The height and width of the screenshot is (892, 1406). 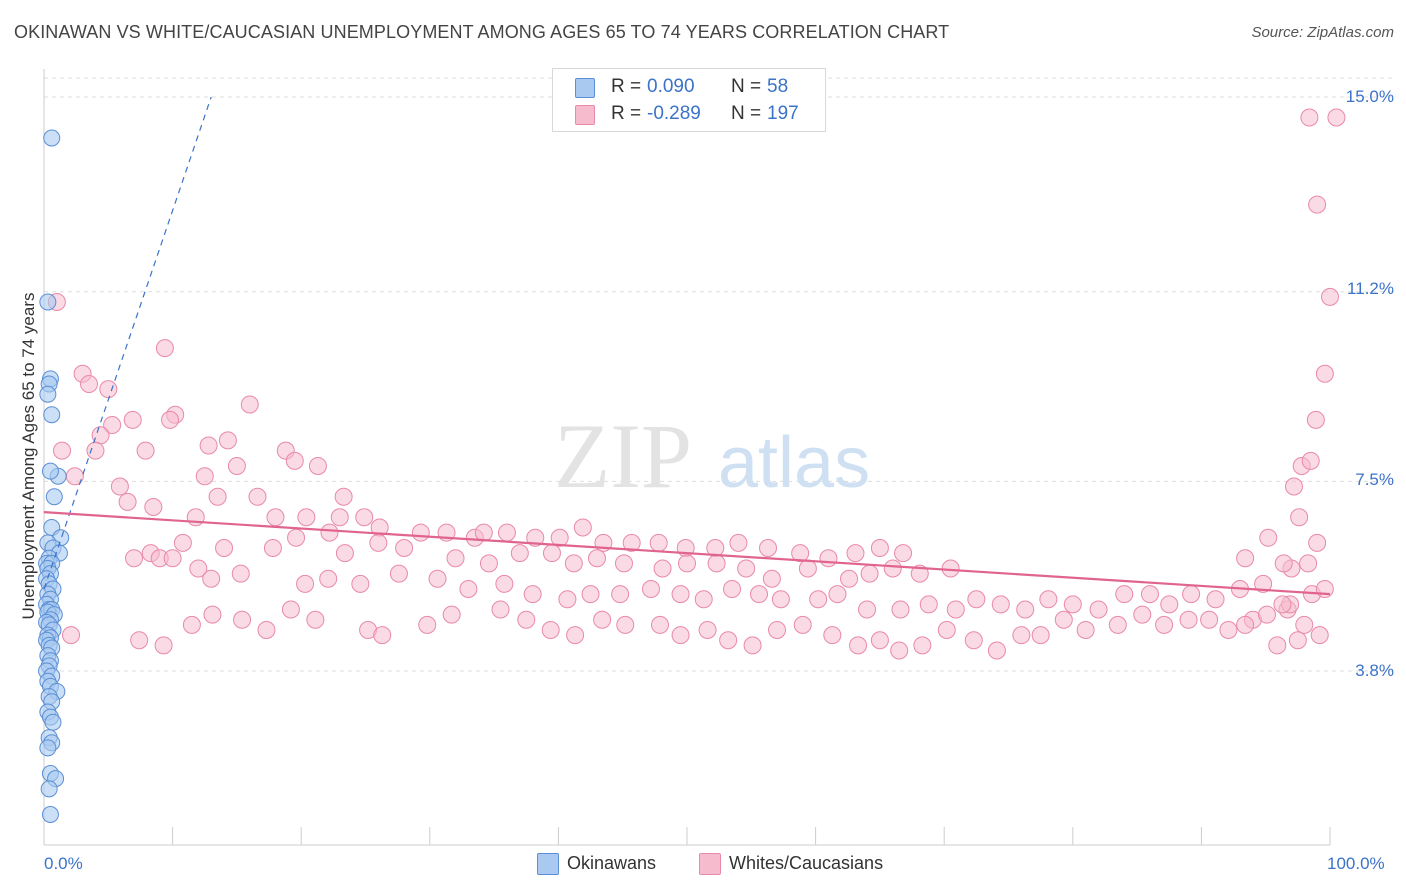 What do you see at coordinates (612, 863) in the screenshot?
I see `legend-label: Okinawans` at bounding box center [612, 863].